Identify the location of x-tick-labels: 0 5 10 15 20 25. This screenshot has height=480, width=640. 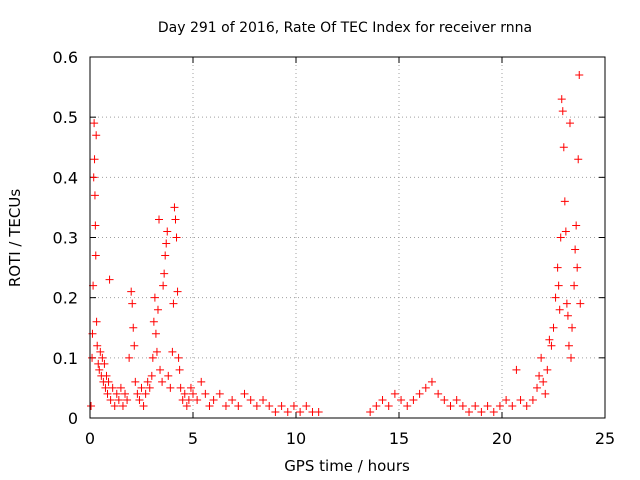
(350, 438).